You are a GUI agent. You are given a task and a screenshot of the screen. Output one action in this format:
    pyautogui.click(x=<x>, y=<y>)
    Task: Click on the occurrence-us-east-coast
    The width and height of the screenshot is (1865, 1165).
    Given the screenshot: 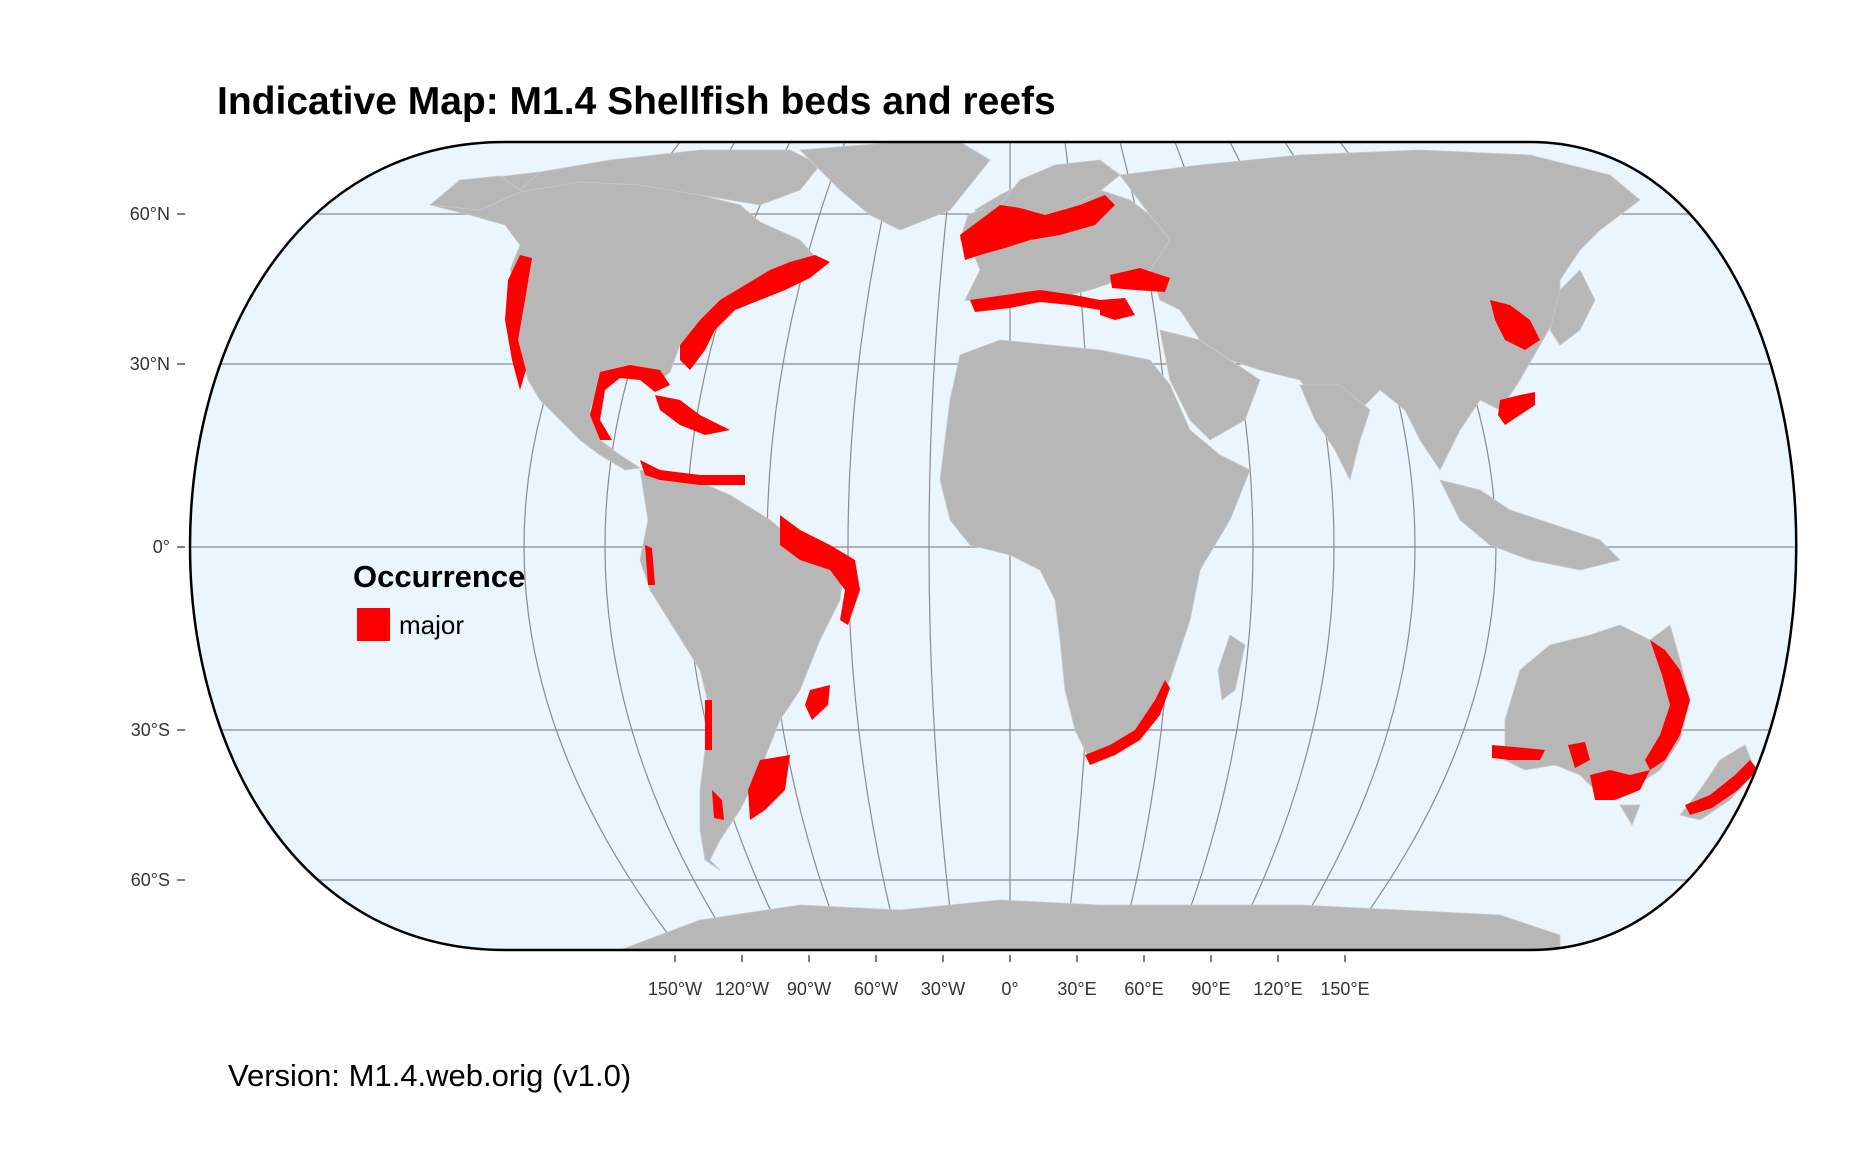 What is the action you would take?
    pyautogui.click(x=755, y=312)
    